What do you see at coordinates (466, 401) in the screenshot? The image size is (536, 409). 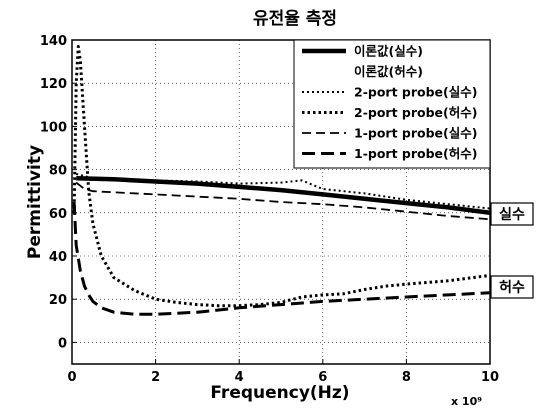 I see `x-axis-multiplier: x 10⁹` at bounding box center [466, 401].